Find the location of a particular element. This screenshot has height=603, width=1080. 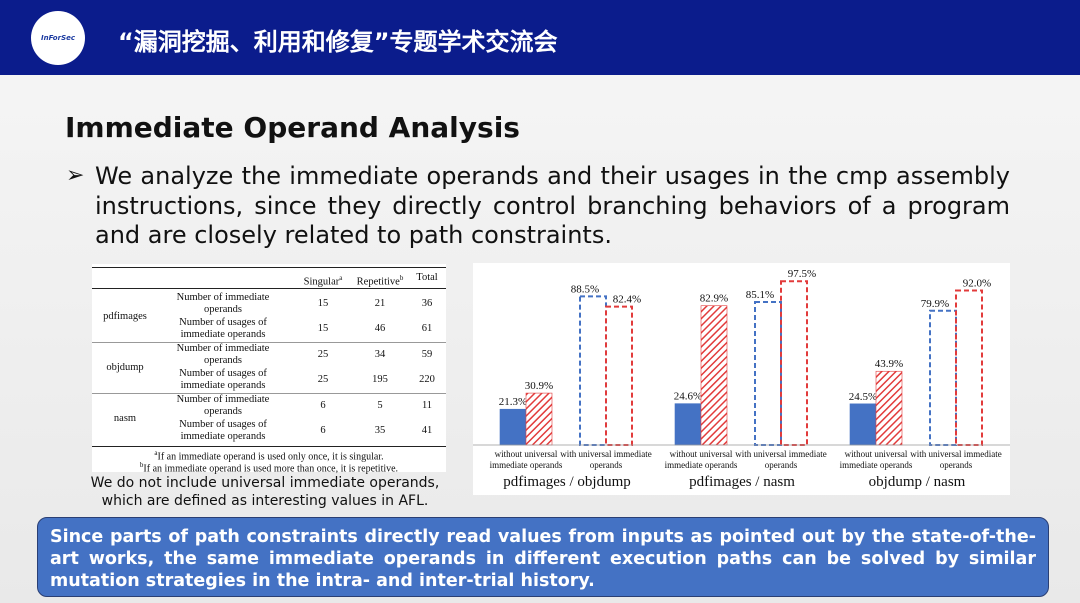

column-header-sup: b is located at coordinates (401, 278).